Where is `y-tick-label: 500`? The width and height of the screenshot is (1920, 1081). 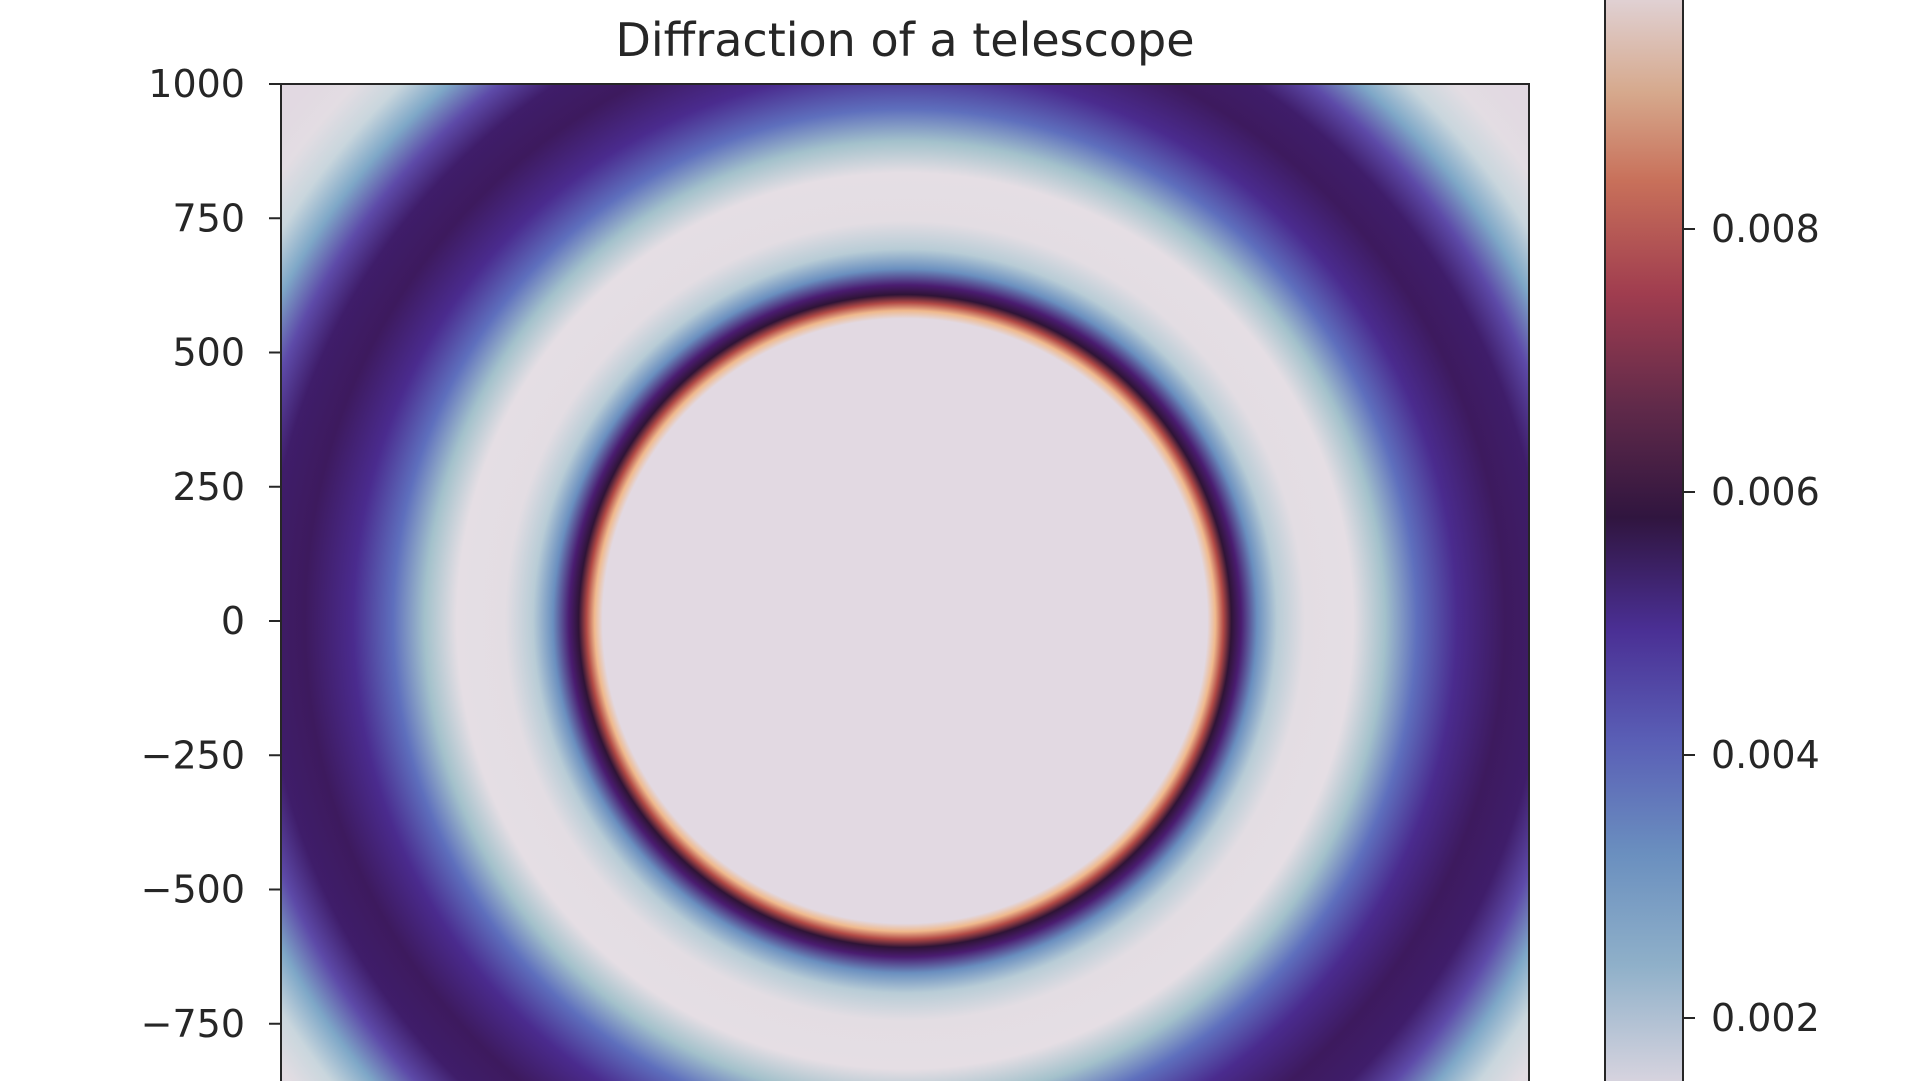
y-tick-label: 500 is located at coordinates (208, 353).